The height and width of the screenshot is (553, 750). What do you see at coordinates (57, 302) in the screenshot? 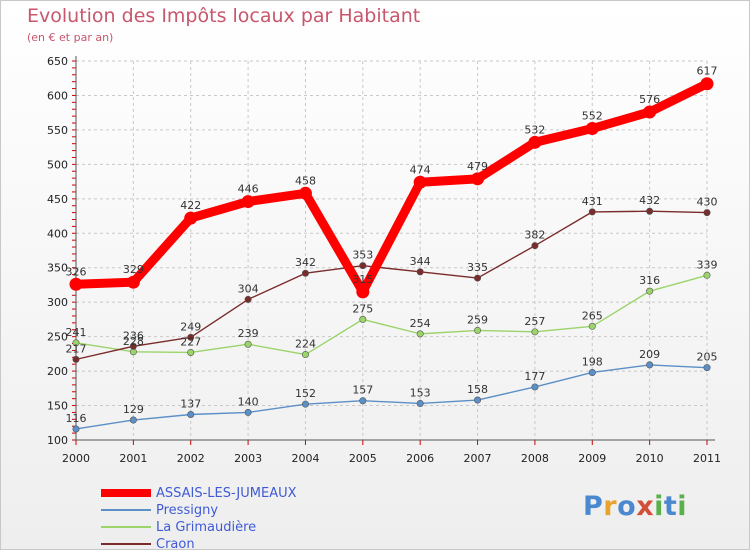
I see `y-tick-label: 300` at bounding box center [57, 302].